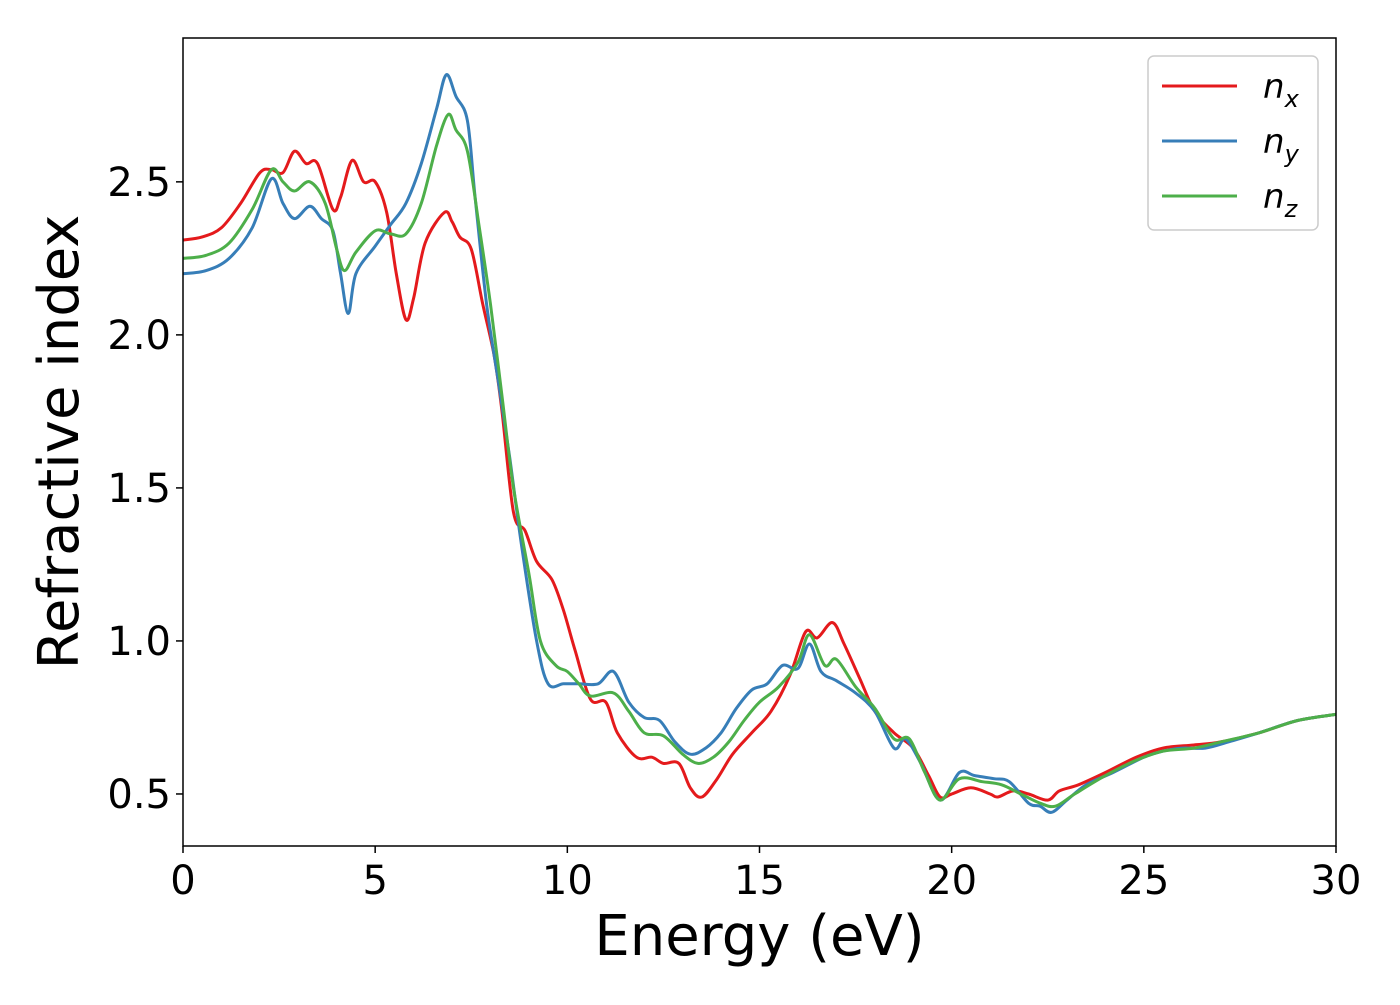 The width and height of the screenshot is (1400, 1005). What do you see at coordinates (1281, 145) in the screenshot?
I see `legend-label-y: ny` at bounding box center [1281, 145].